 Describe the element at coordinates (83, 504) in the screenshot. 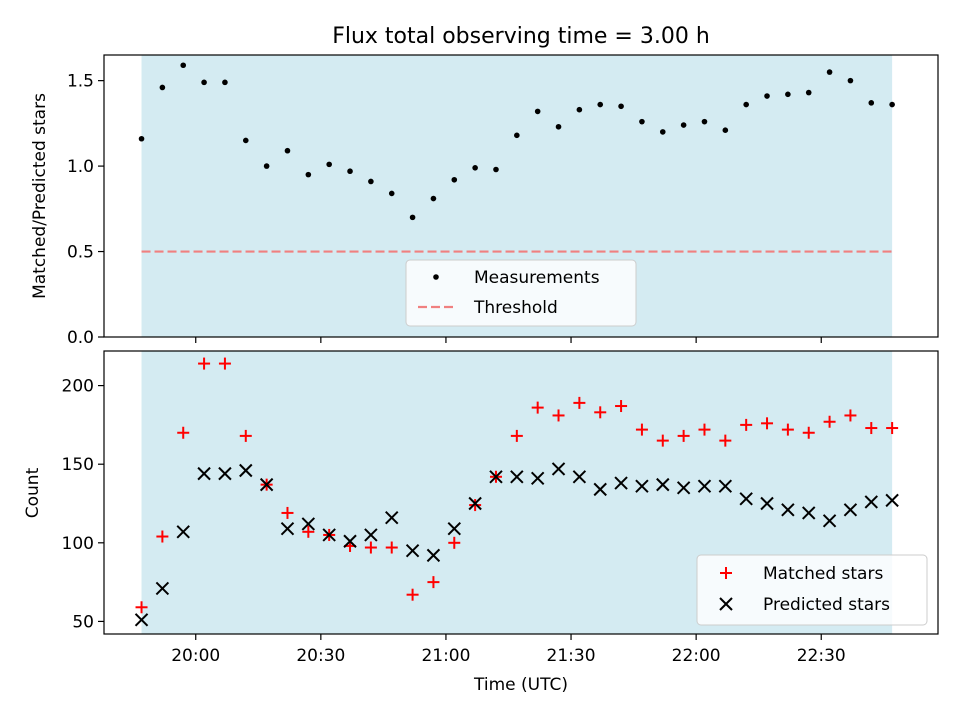

I see `bottom-y-ticks: 50 100 150 200` at that location.